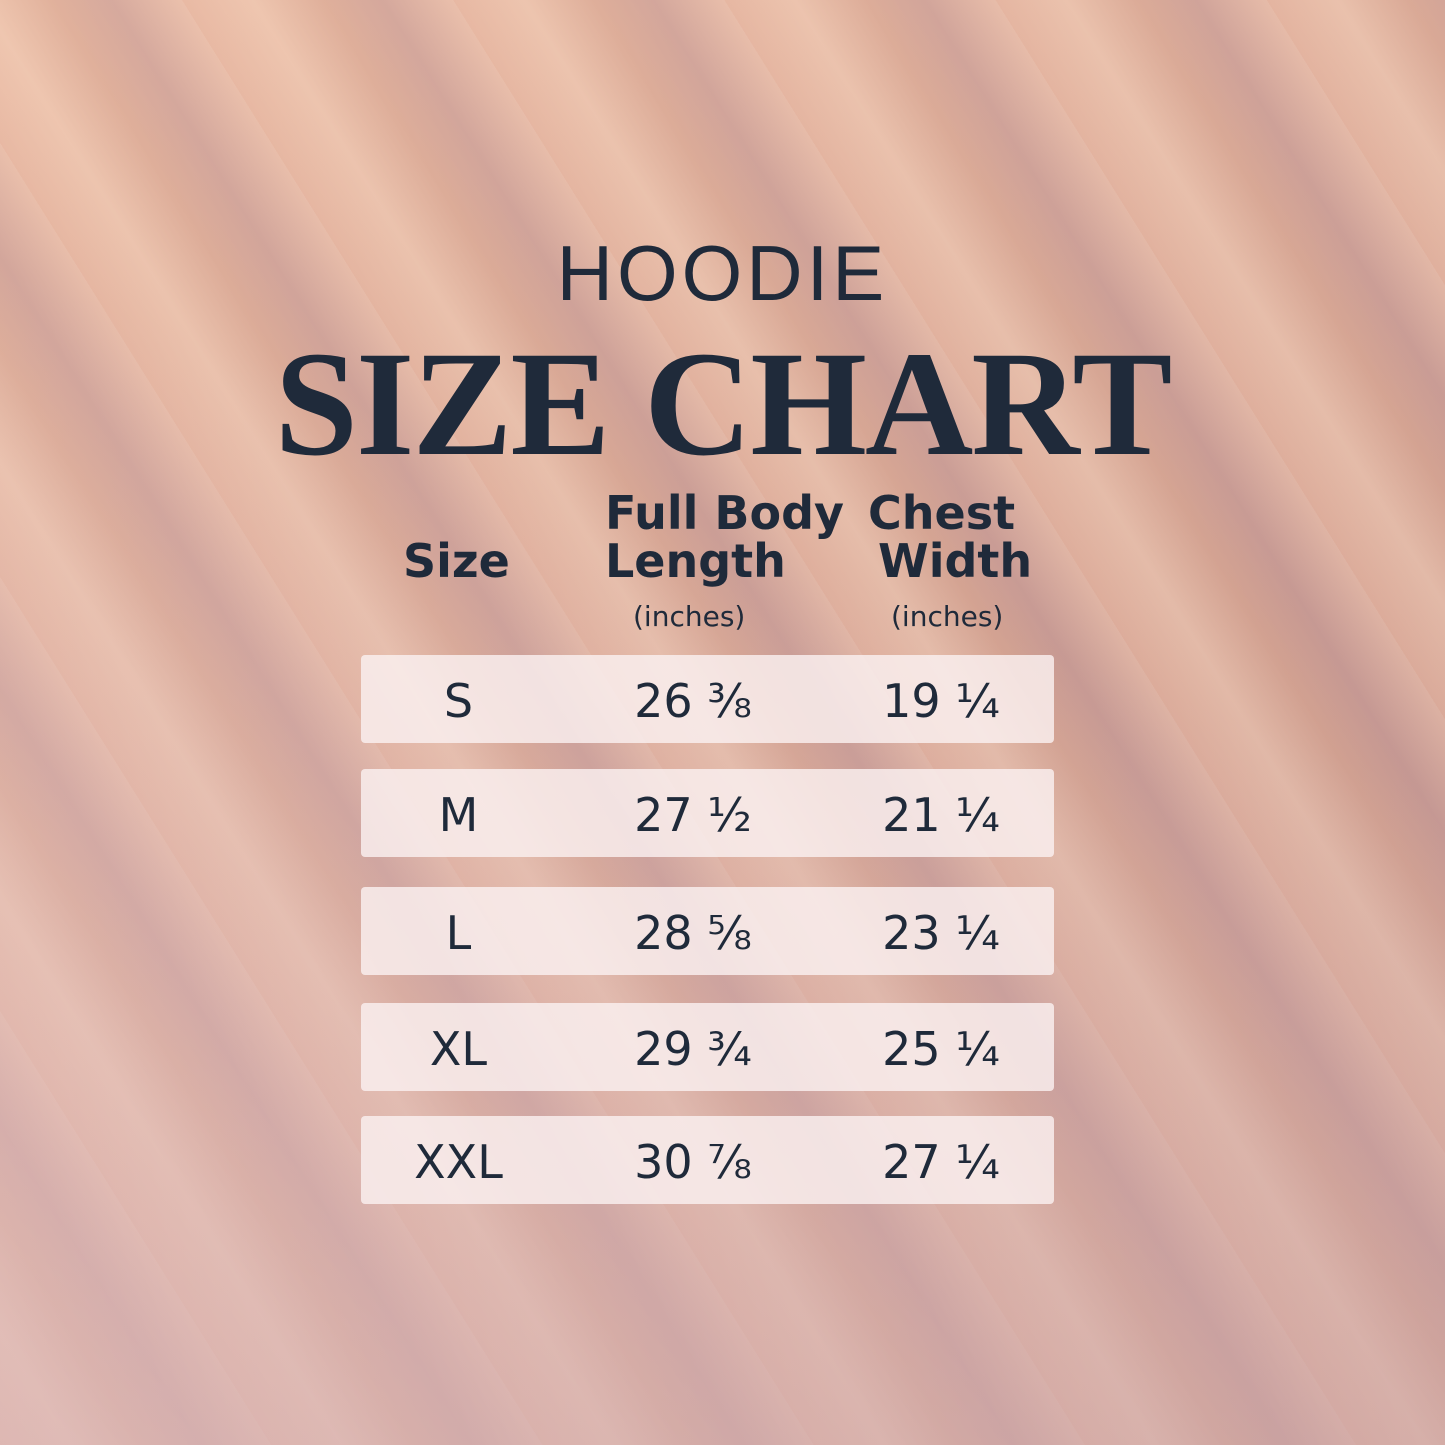  I want to click on product-title: HOODIE, so click(722, 273).